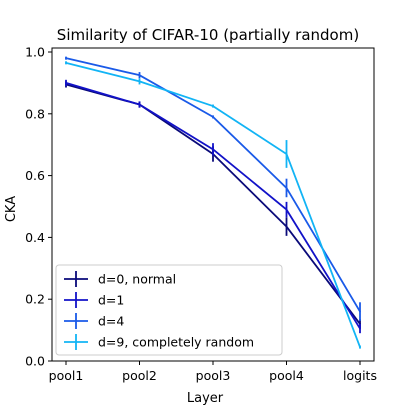 This screenshot has height=411, width=407. I want to click on x-tick-label: pool3, so click(213, 375).